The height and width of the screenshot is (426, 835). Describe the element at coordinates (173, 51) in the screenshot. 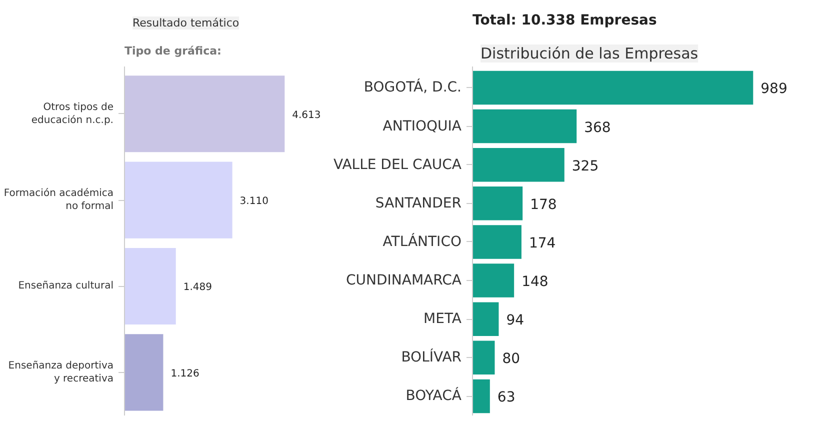

I see `chart-subtitle: Tipo de gráfica:` at that location.